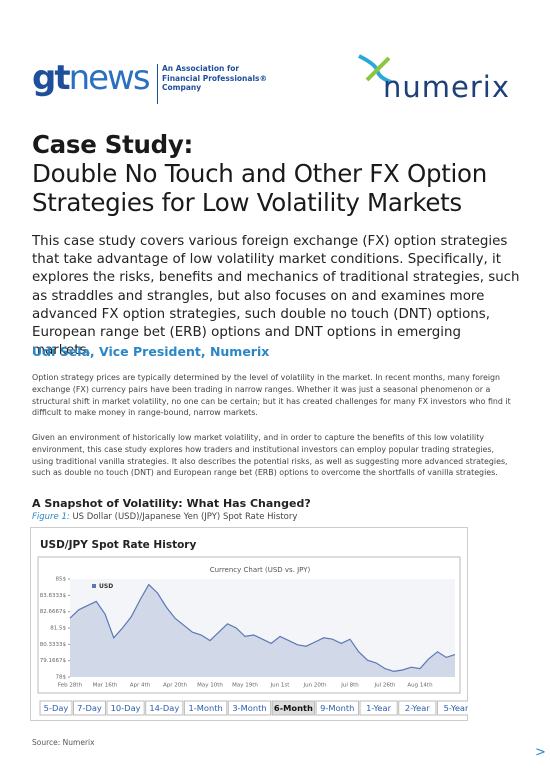 Image resolution: width=550 pixels, height=777 pixels. I want to click on range-button-label: 6-Month, so click(293, 708).